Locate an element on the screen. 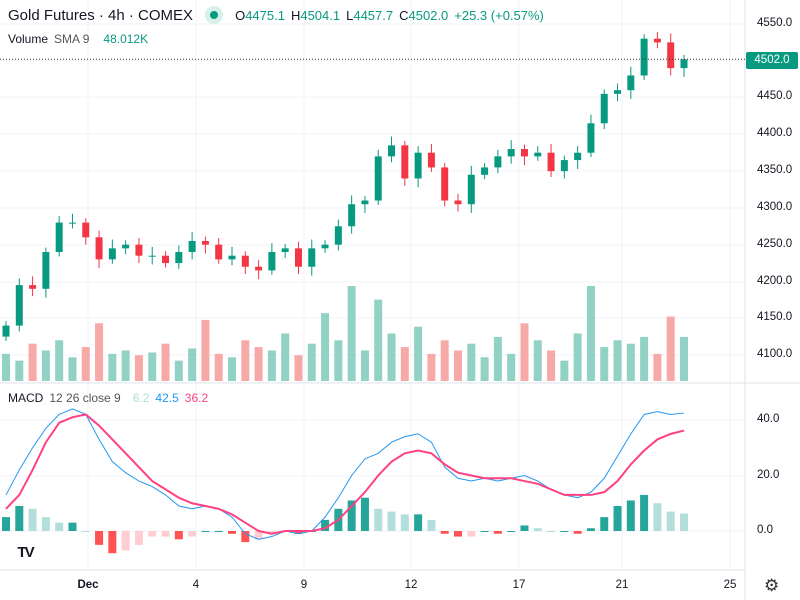  volume-legend: Volume SMA 9 48.012K is located at coordinates (78, 39).